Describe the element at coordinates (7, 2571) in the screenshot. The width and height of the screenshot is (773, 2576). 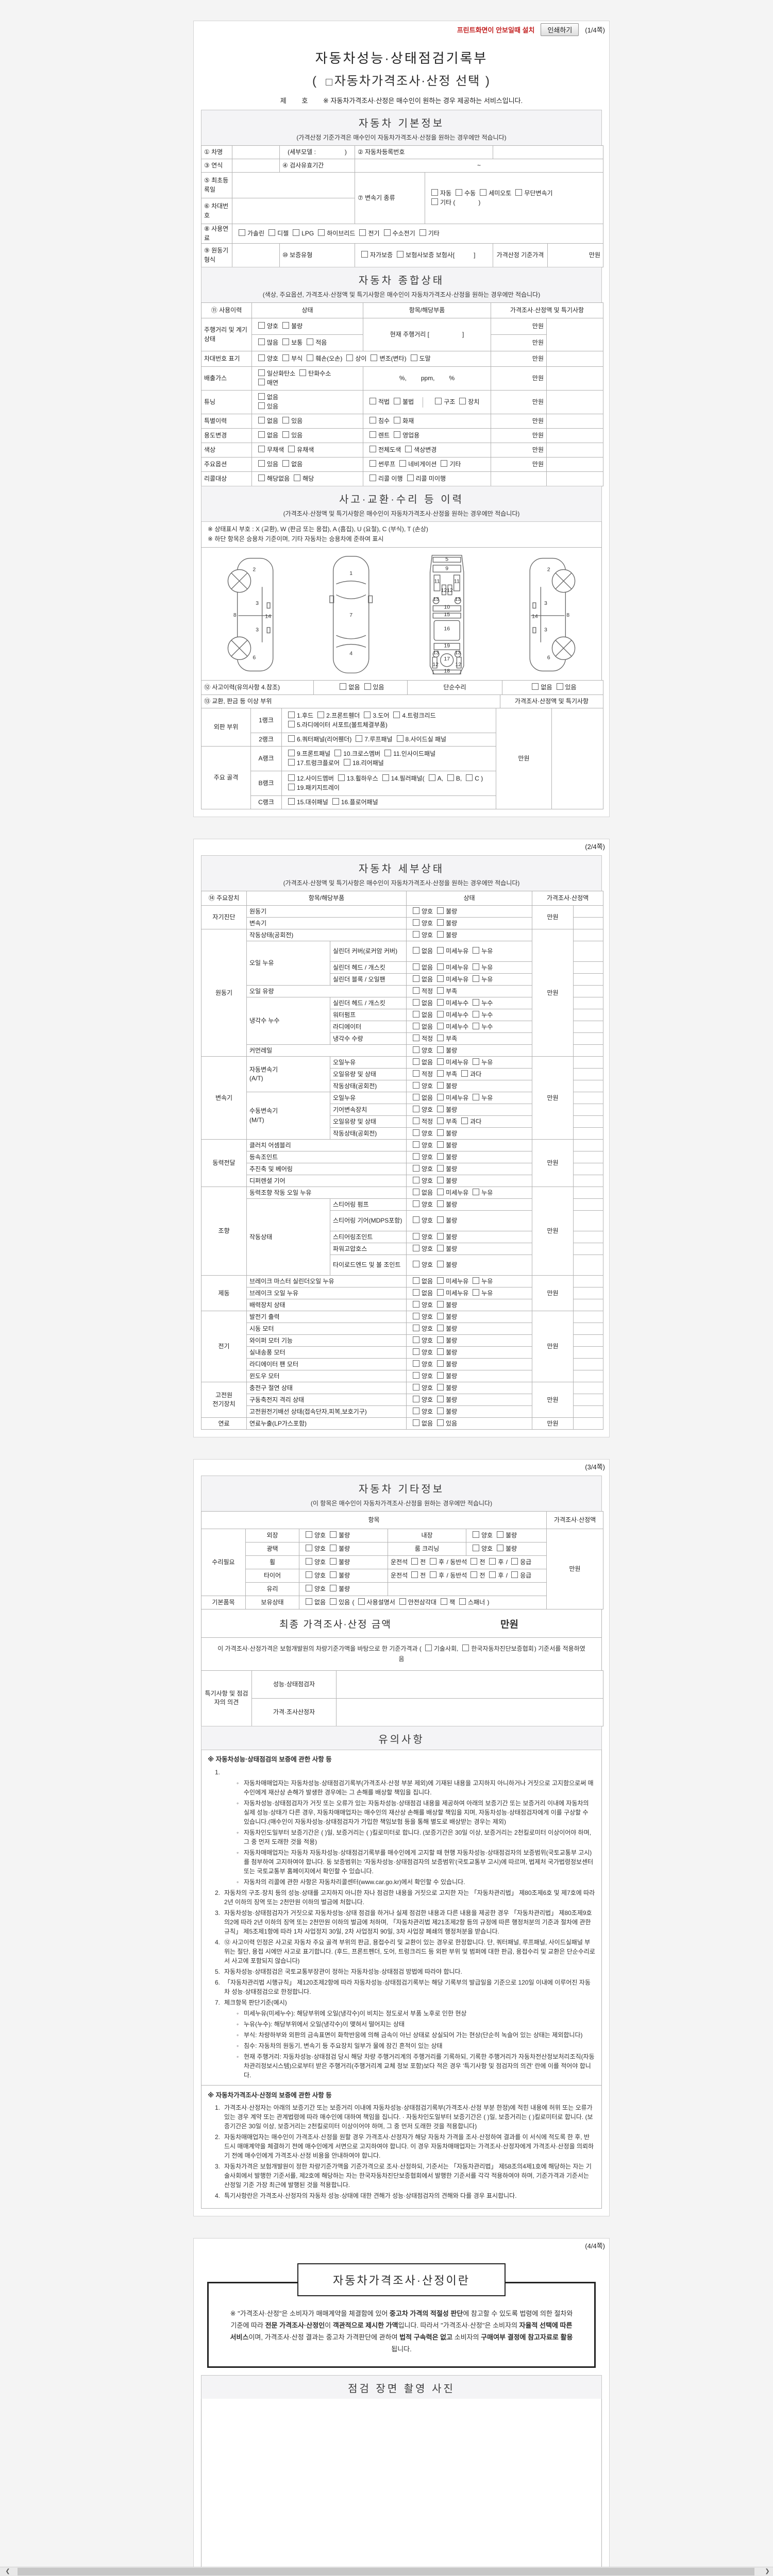
I see `scroll-left-icon: ❮` at that location.